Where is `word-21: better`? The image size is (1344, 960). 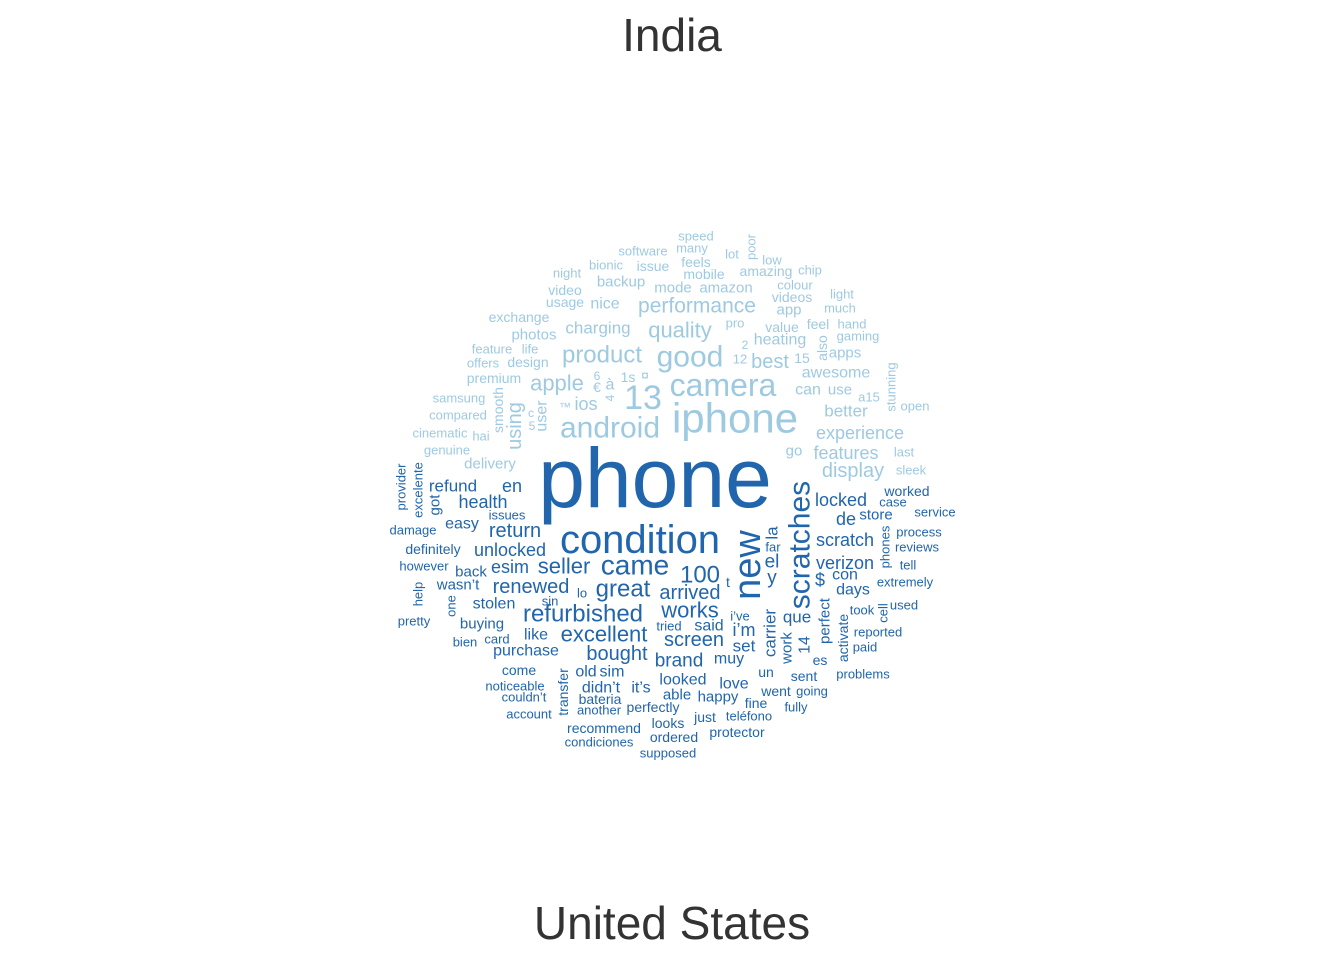 word-21: better is located at coordinates (846, 411).